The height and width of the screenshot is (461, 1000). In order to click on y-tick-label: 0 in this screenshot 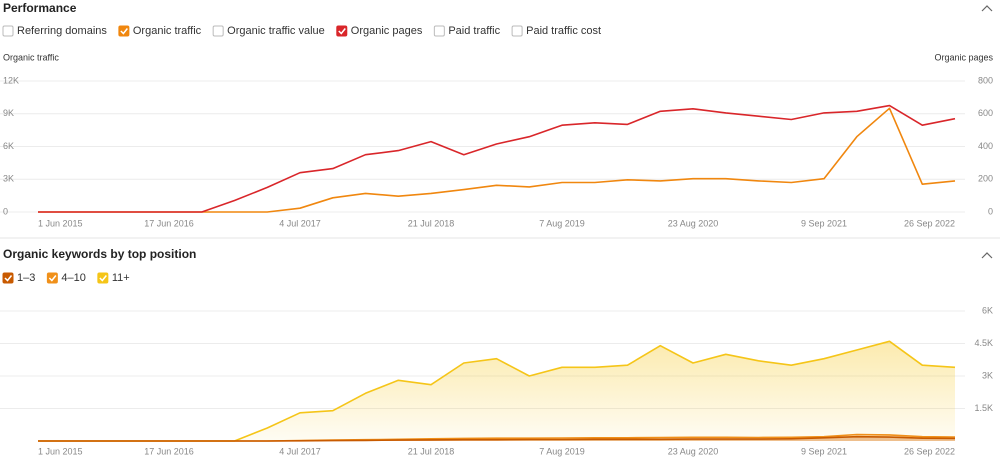, I will do `click(5, 211)`.